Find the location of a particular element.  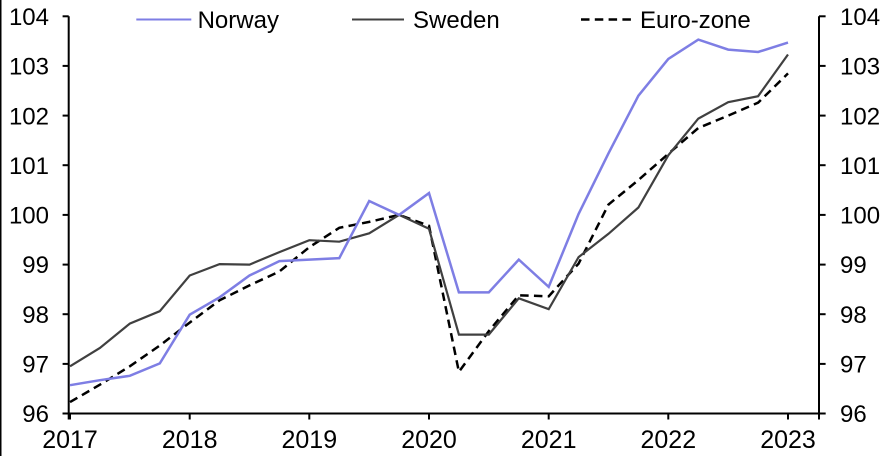

svg-text: Euro-zone is located at coordinates (695, 20).